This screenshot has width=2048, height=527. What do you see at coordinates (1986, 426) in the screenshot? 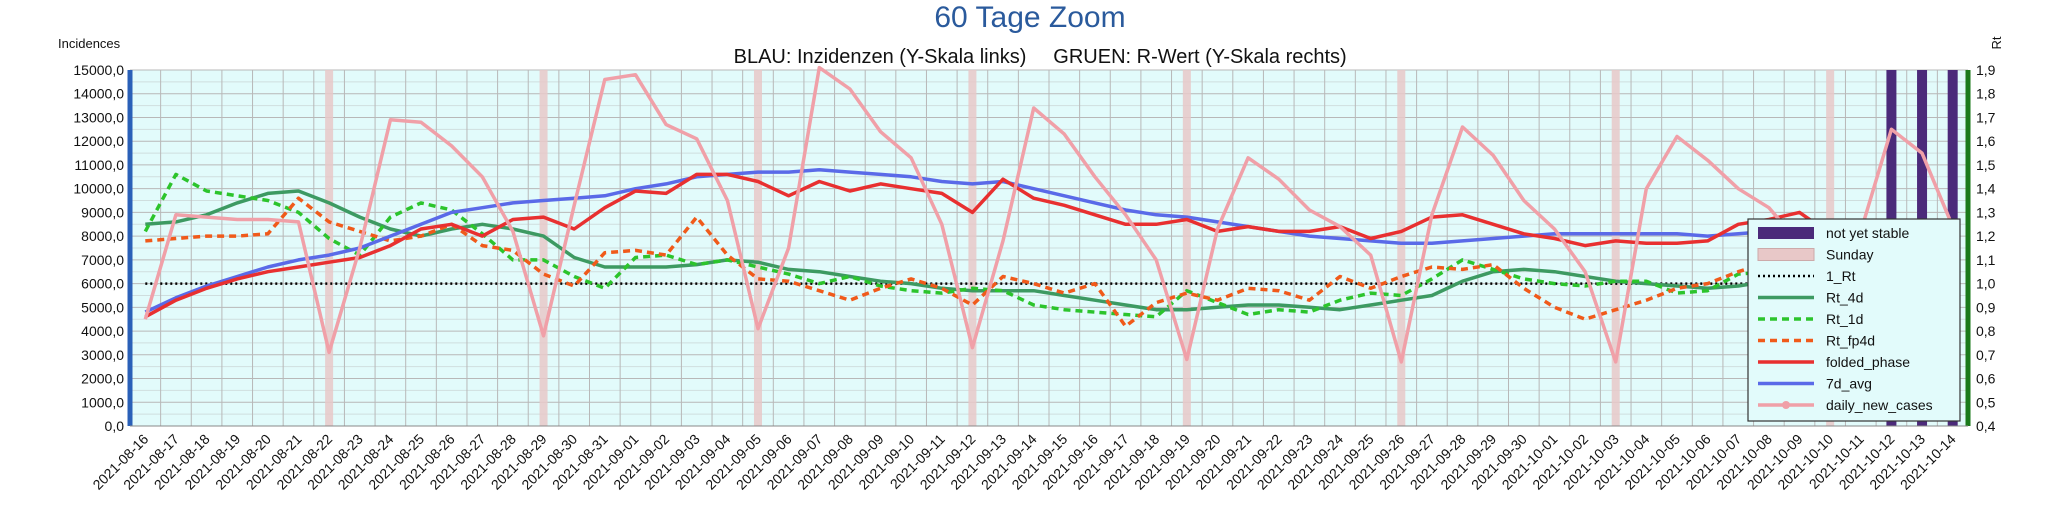
I see `y-tick-label-right: 0,4` at bounding box center [1986, 426].